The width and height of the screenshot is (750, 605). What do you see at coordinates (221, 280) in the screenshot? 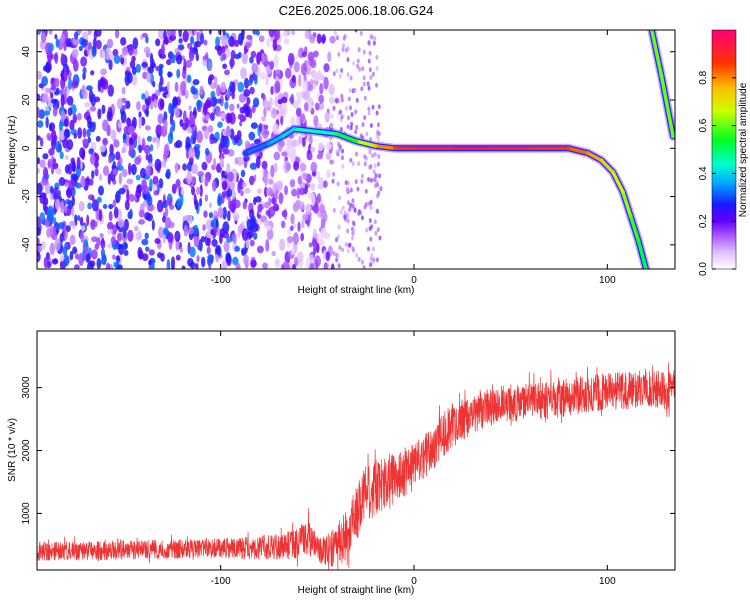
I see `x-tick-label: -100` at bounding box center [221, 280].